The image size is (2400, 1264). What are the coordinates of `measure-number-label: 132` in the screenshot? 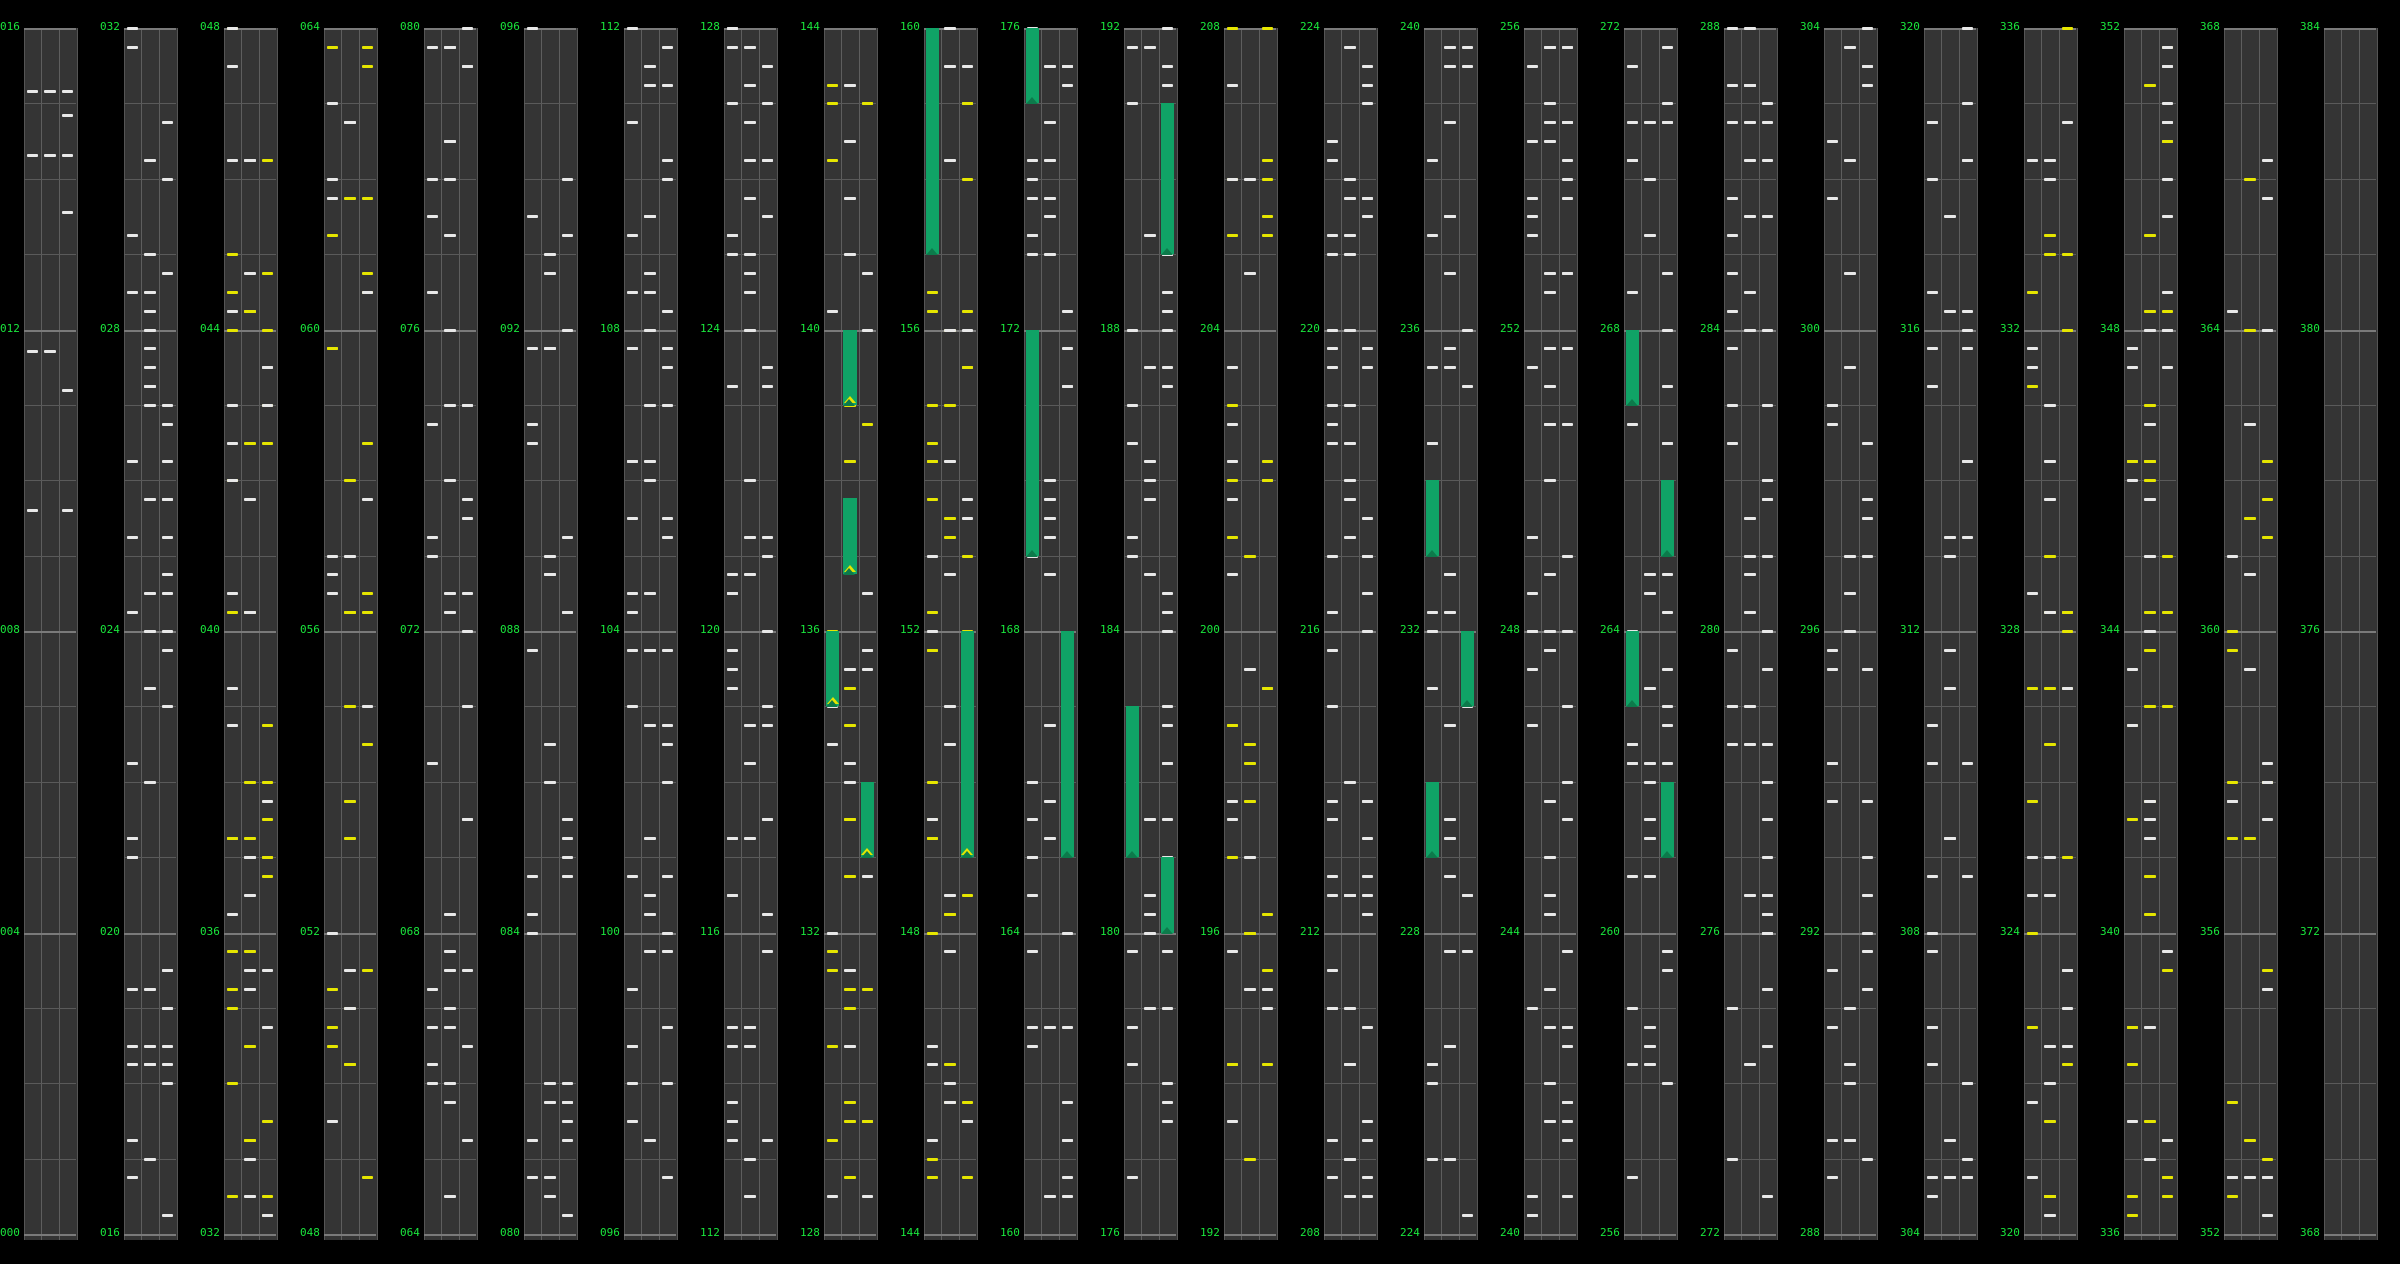 It's located at (810, 931).